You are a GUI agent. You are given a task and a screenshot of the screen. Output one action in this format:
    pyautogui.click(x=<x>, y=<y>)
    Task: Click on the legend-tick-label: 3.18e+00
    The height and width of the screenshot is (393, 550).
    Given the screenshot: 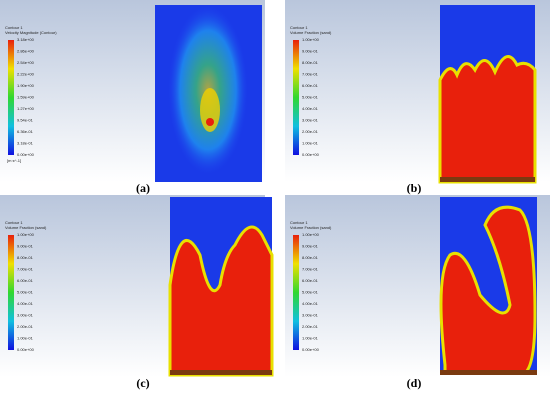 What is the action you would take?
    pyautogui.click(x=26, y=39)
    